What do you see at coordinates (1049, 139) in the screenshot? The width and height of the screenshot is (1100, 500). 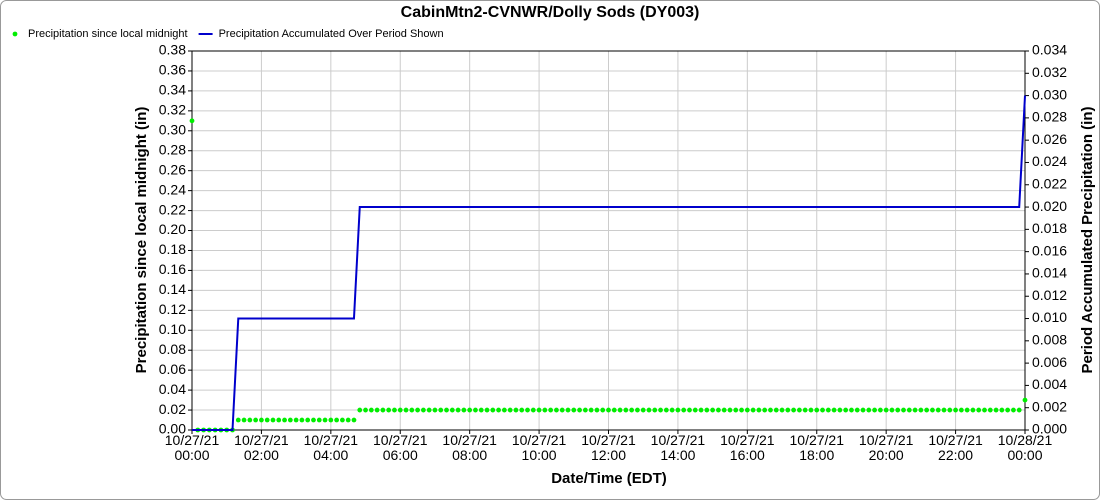 I see `y2-tick-label: 0.026` at bounding box center [1049, 139].